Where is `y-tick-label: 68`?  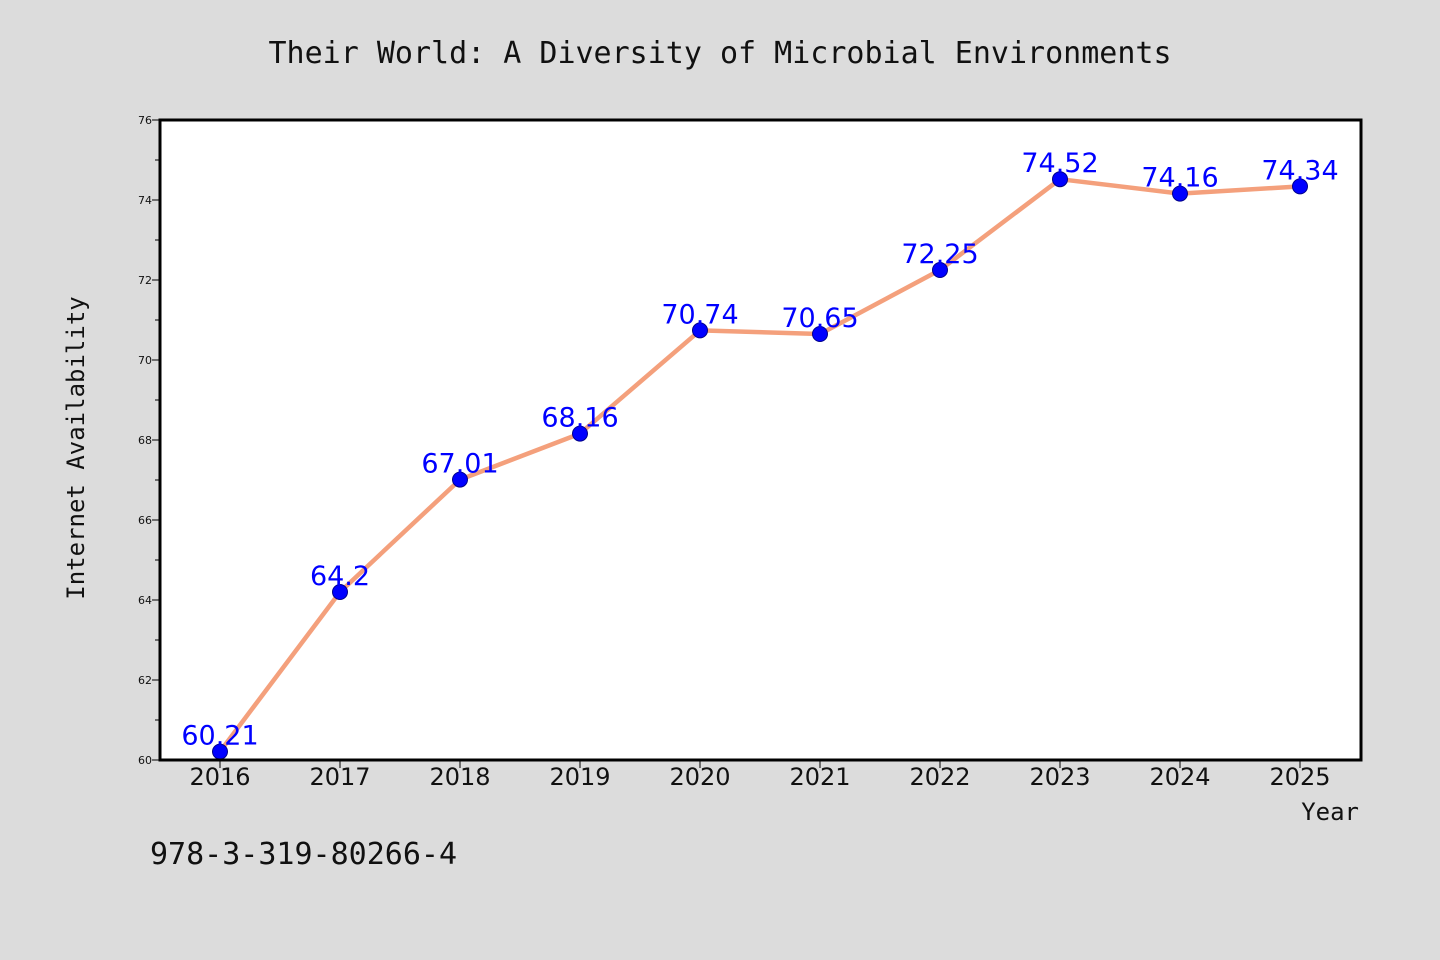 y-tick-label: 68 is located at coordinates (145, 440).